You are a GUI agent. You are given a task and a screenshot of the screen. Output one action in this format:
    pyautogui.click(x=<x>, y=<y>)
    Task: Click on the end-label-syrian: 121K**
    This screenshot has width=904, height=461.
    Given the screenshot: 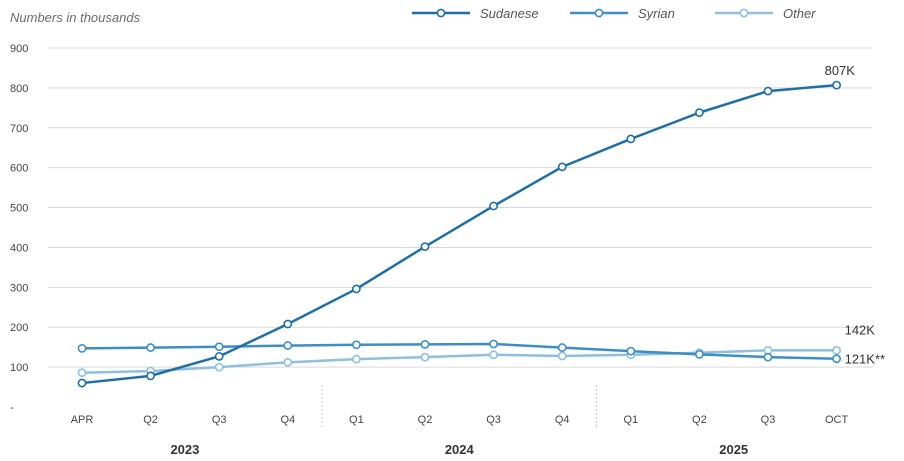 What is the action you would take?
    pyautogui.click(x=865, y=359)
    